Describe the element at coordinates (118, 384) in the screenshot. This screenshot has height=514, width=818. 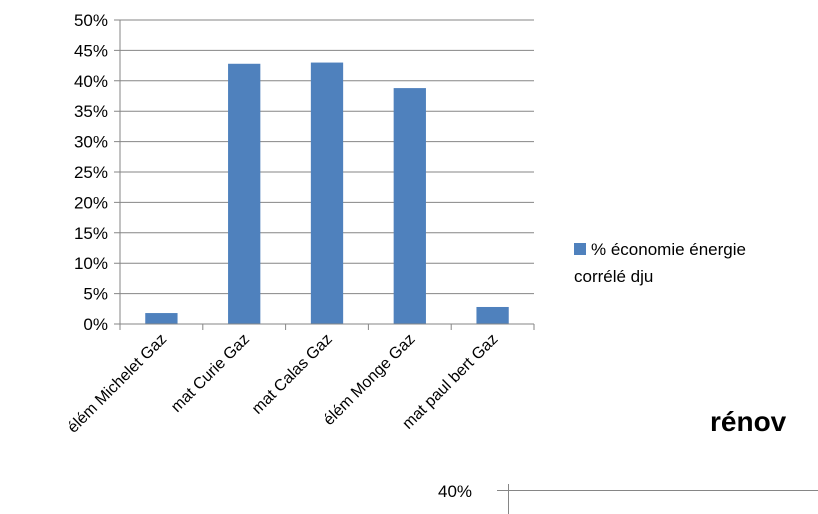
I see `x-tick-label: élém Michelet Gaz` at that location.